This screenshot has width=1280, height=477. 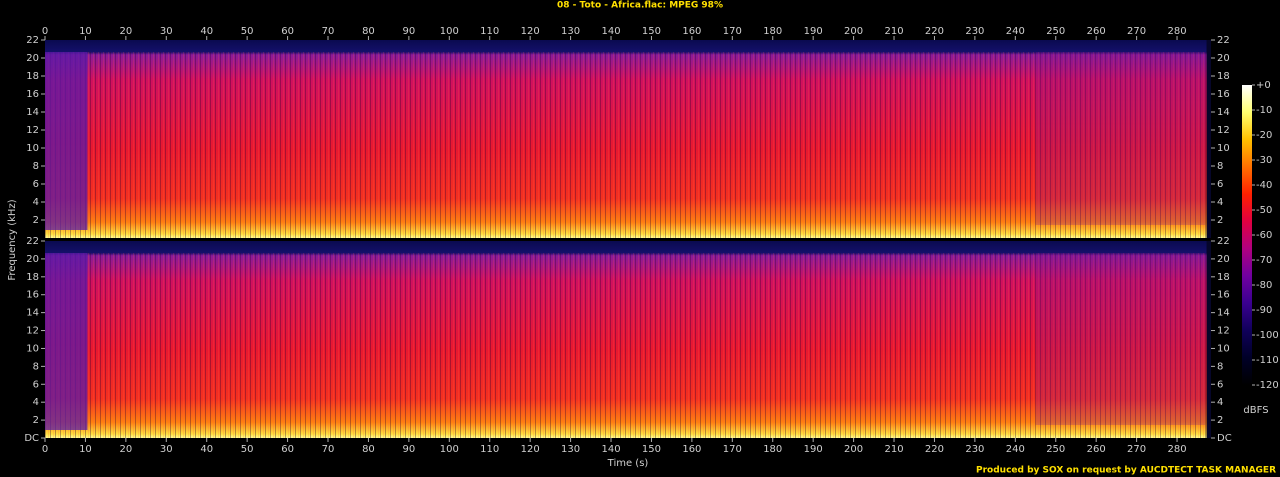 What do you see at coordinates (12, 239) in the screenshot?
I see `y-axis-label: Frequency (kHz)` at bounding box center [12, 239].